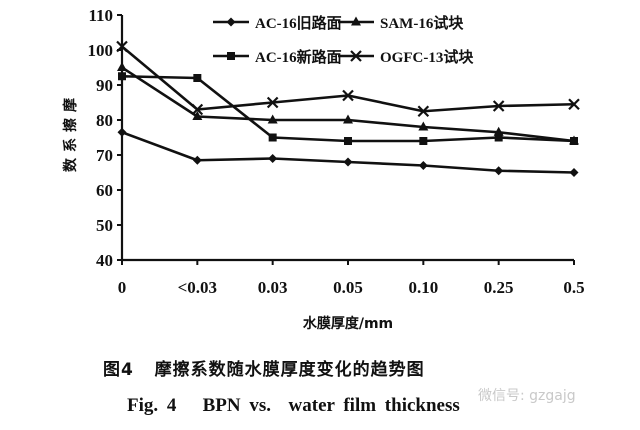  What do you see at coordinates (427, 57) in the screenshot?
I see `legend-label: OGFC-13试块` at bounding box center [427, 57].